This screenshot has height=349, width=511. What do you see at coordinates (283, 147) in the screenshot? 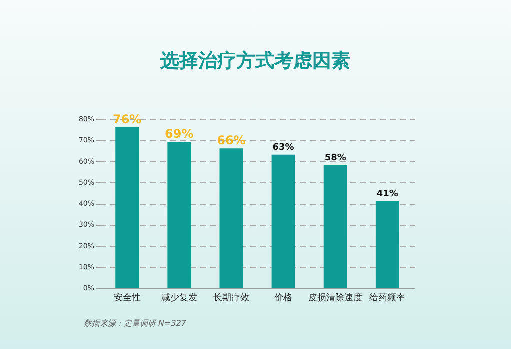
I see `data-label: 63%` at bounding box center [283, 147].